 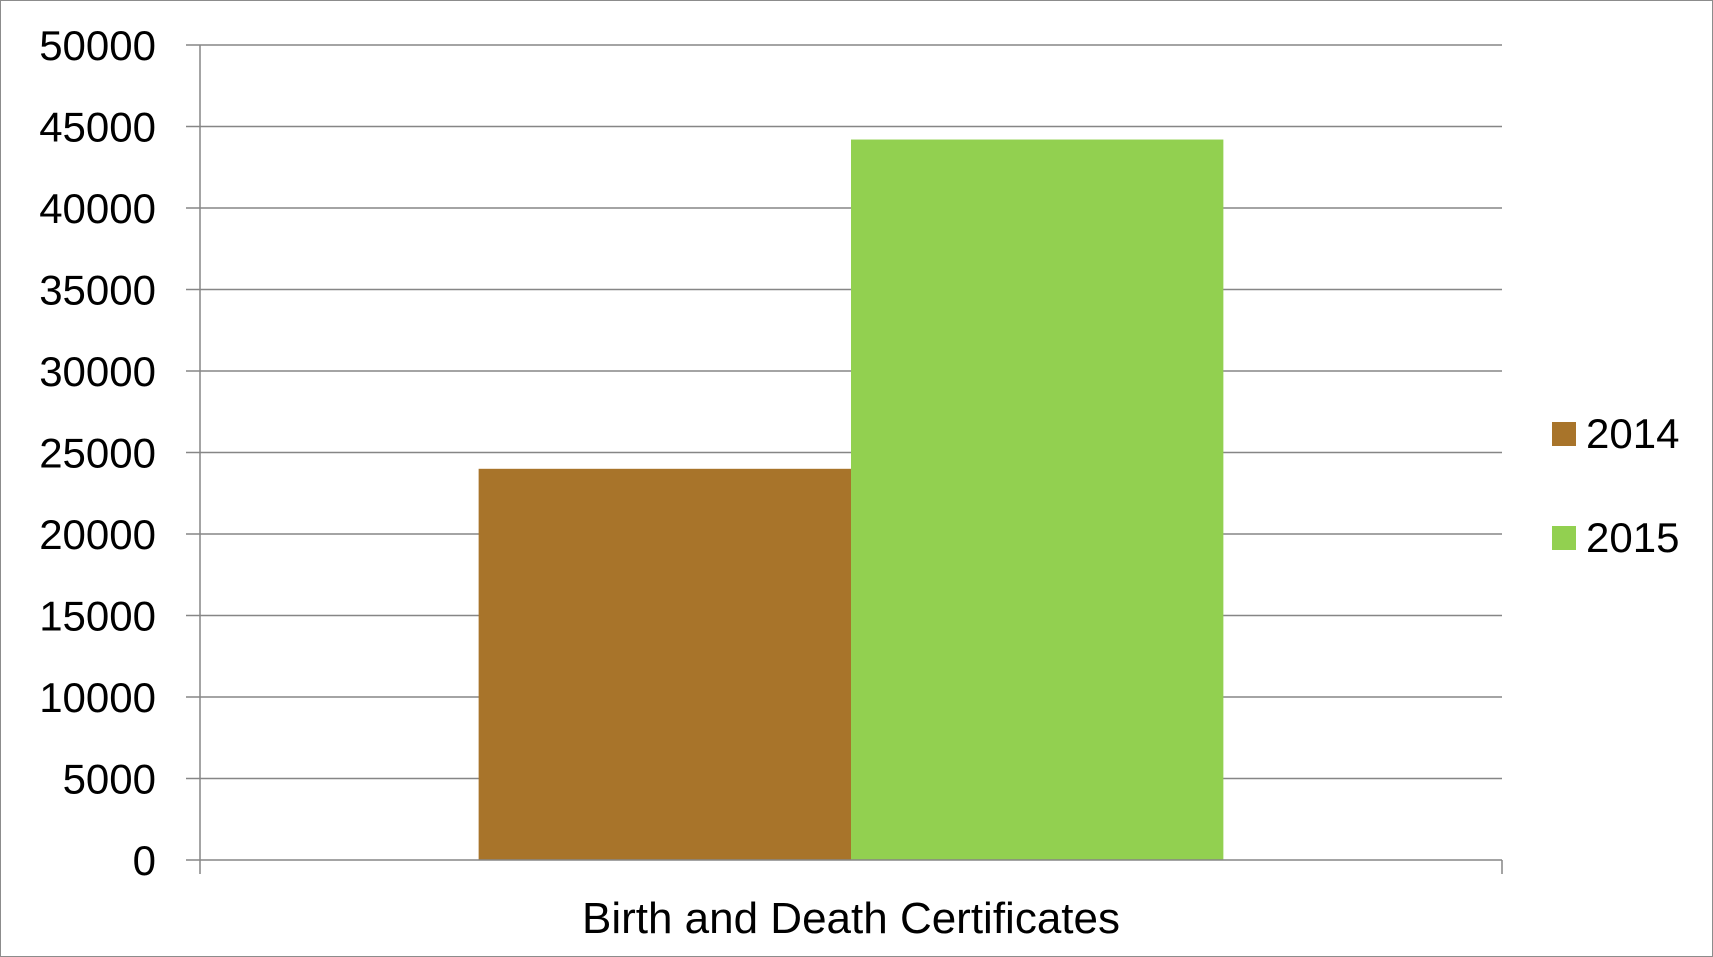 What do you see at coordinates (97, 208) in the screenshot?
I see `y-tick-label: 40000` at bounding box center [97, 208].